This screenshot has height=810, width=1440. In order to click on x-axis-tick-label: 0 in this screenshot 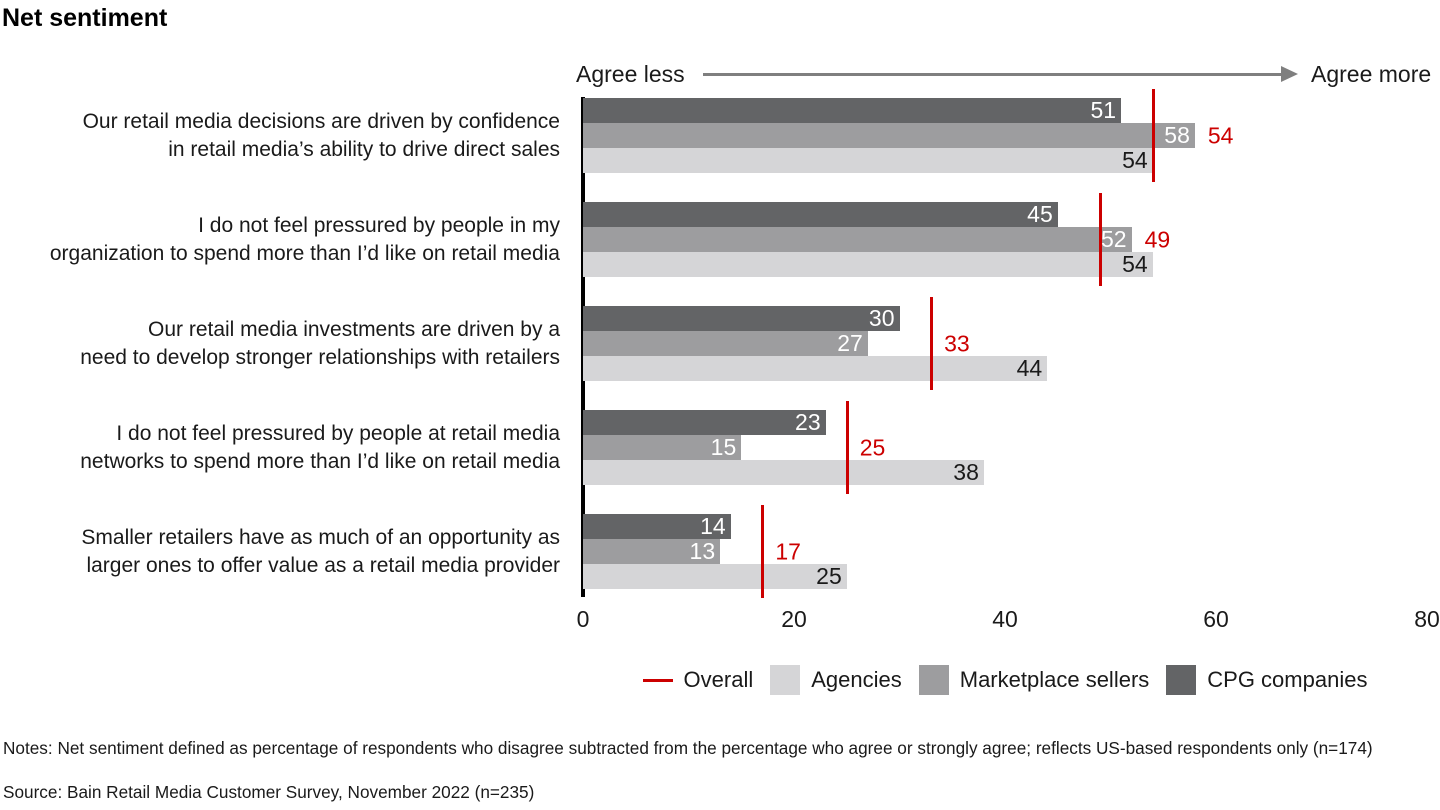, I will do `click(583, 619)`.